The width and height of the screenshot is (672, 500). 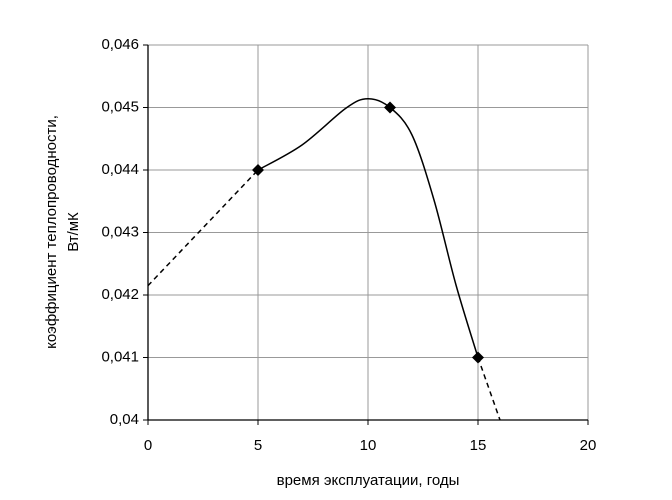 I want to click on x-axis-title: время эксплуатации, годы, so click(x=368, y=480).